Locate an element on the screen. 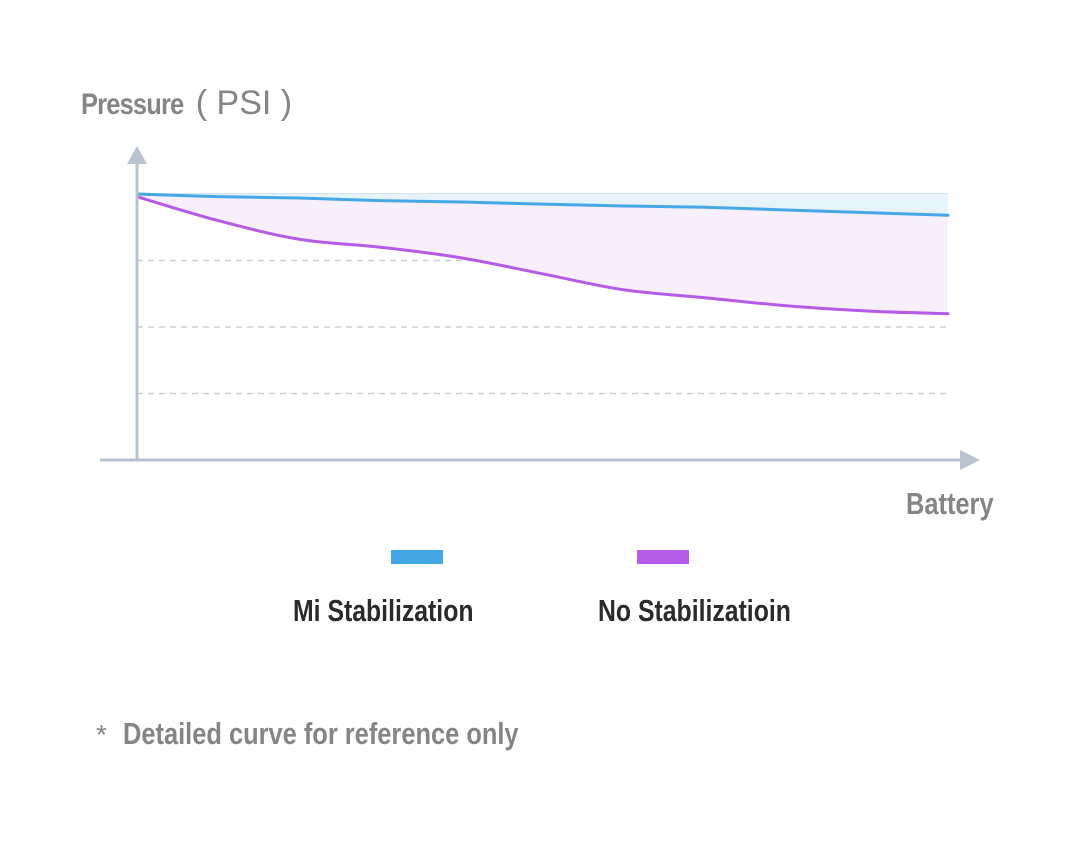  footnote-text: Detailed curve for reference only is located at coordinates (320, 733).